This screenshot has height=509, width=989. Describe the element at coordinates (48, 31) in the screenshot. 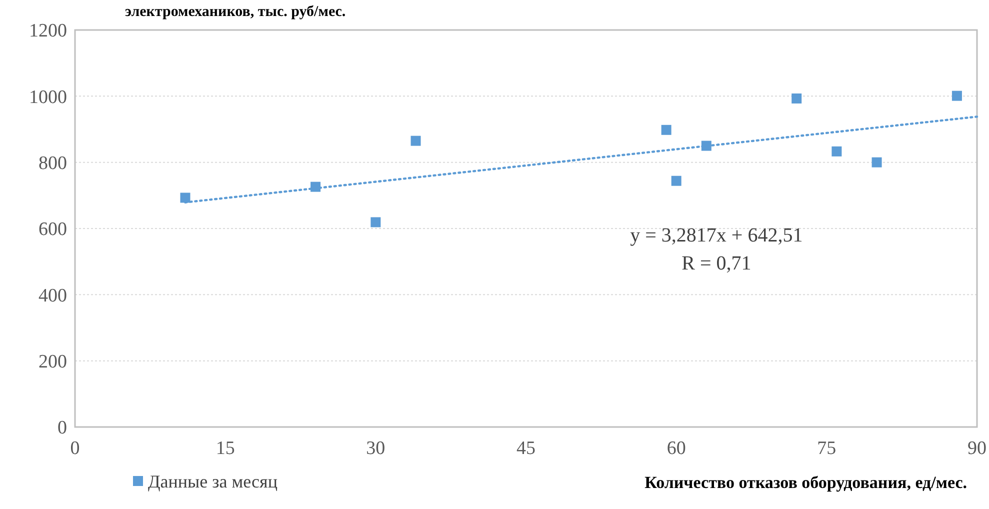

I see `y-tick-label: 1200` at that location.